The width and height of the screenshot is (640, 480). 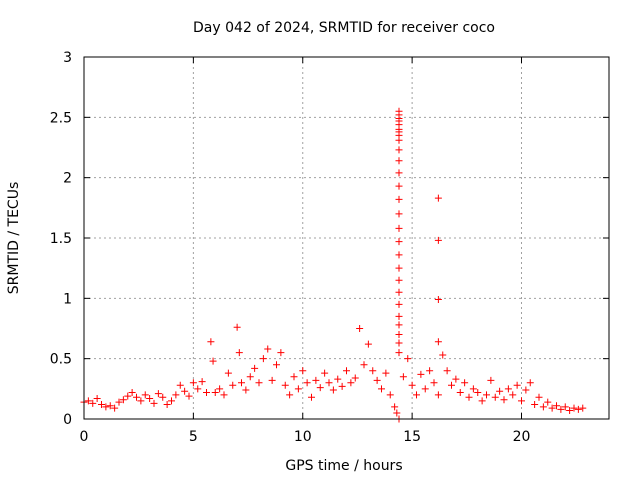 What do you see at coordinates (67, 179) in the screenshot?
I see `y-tick-label: 2` at bounding box center [67, 179].